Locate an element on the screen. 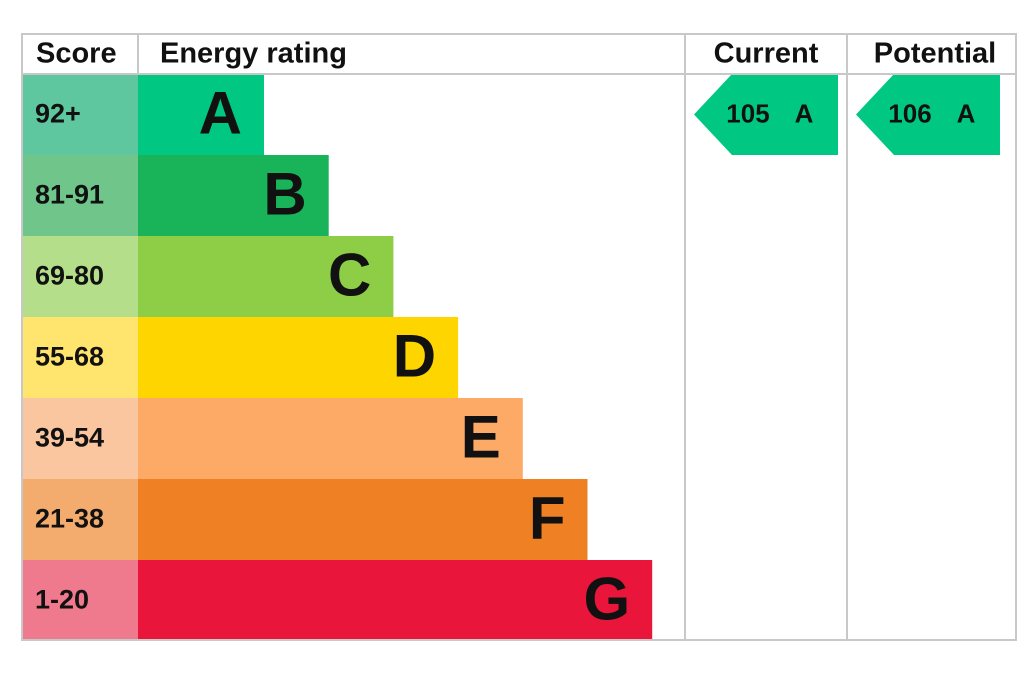 This screenshot has height=683, width=1024. score-range: 81-91 is located at coordinates (69, 195).